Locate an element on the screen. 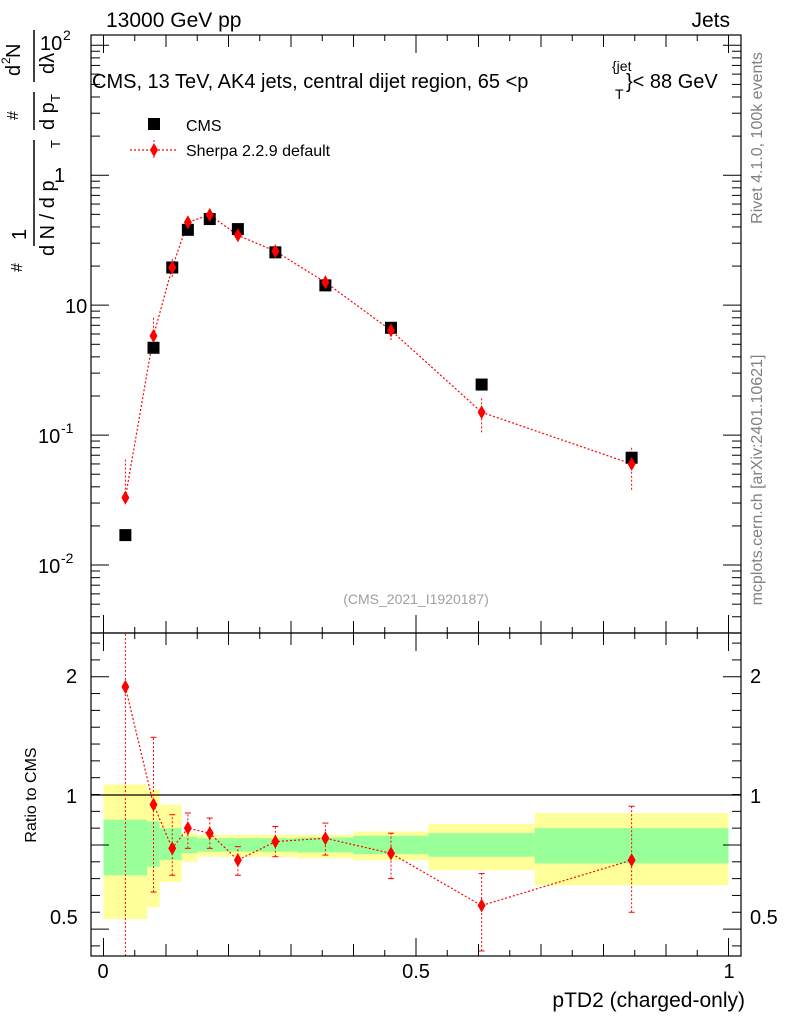 The image size is (786, 1024). ytick-label-0p1: 10 is located at coordinates (49, 437).